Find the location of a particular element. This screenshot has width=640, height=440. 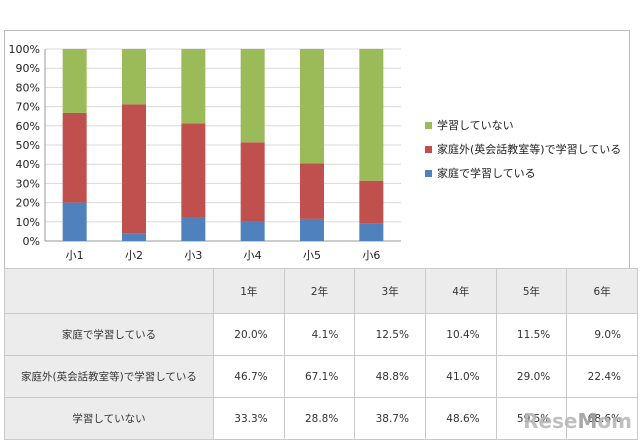

table-corner-cell is located at coordinates (109, 291).